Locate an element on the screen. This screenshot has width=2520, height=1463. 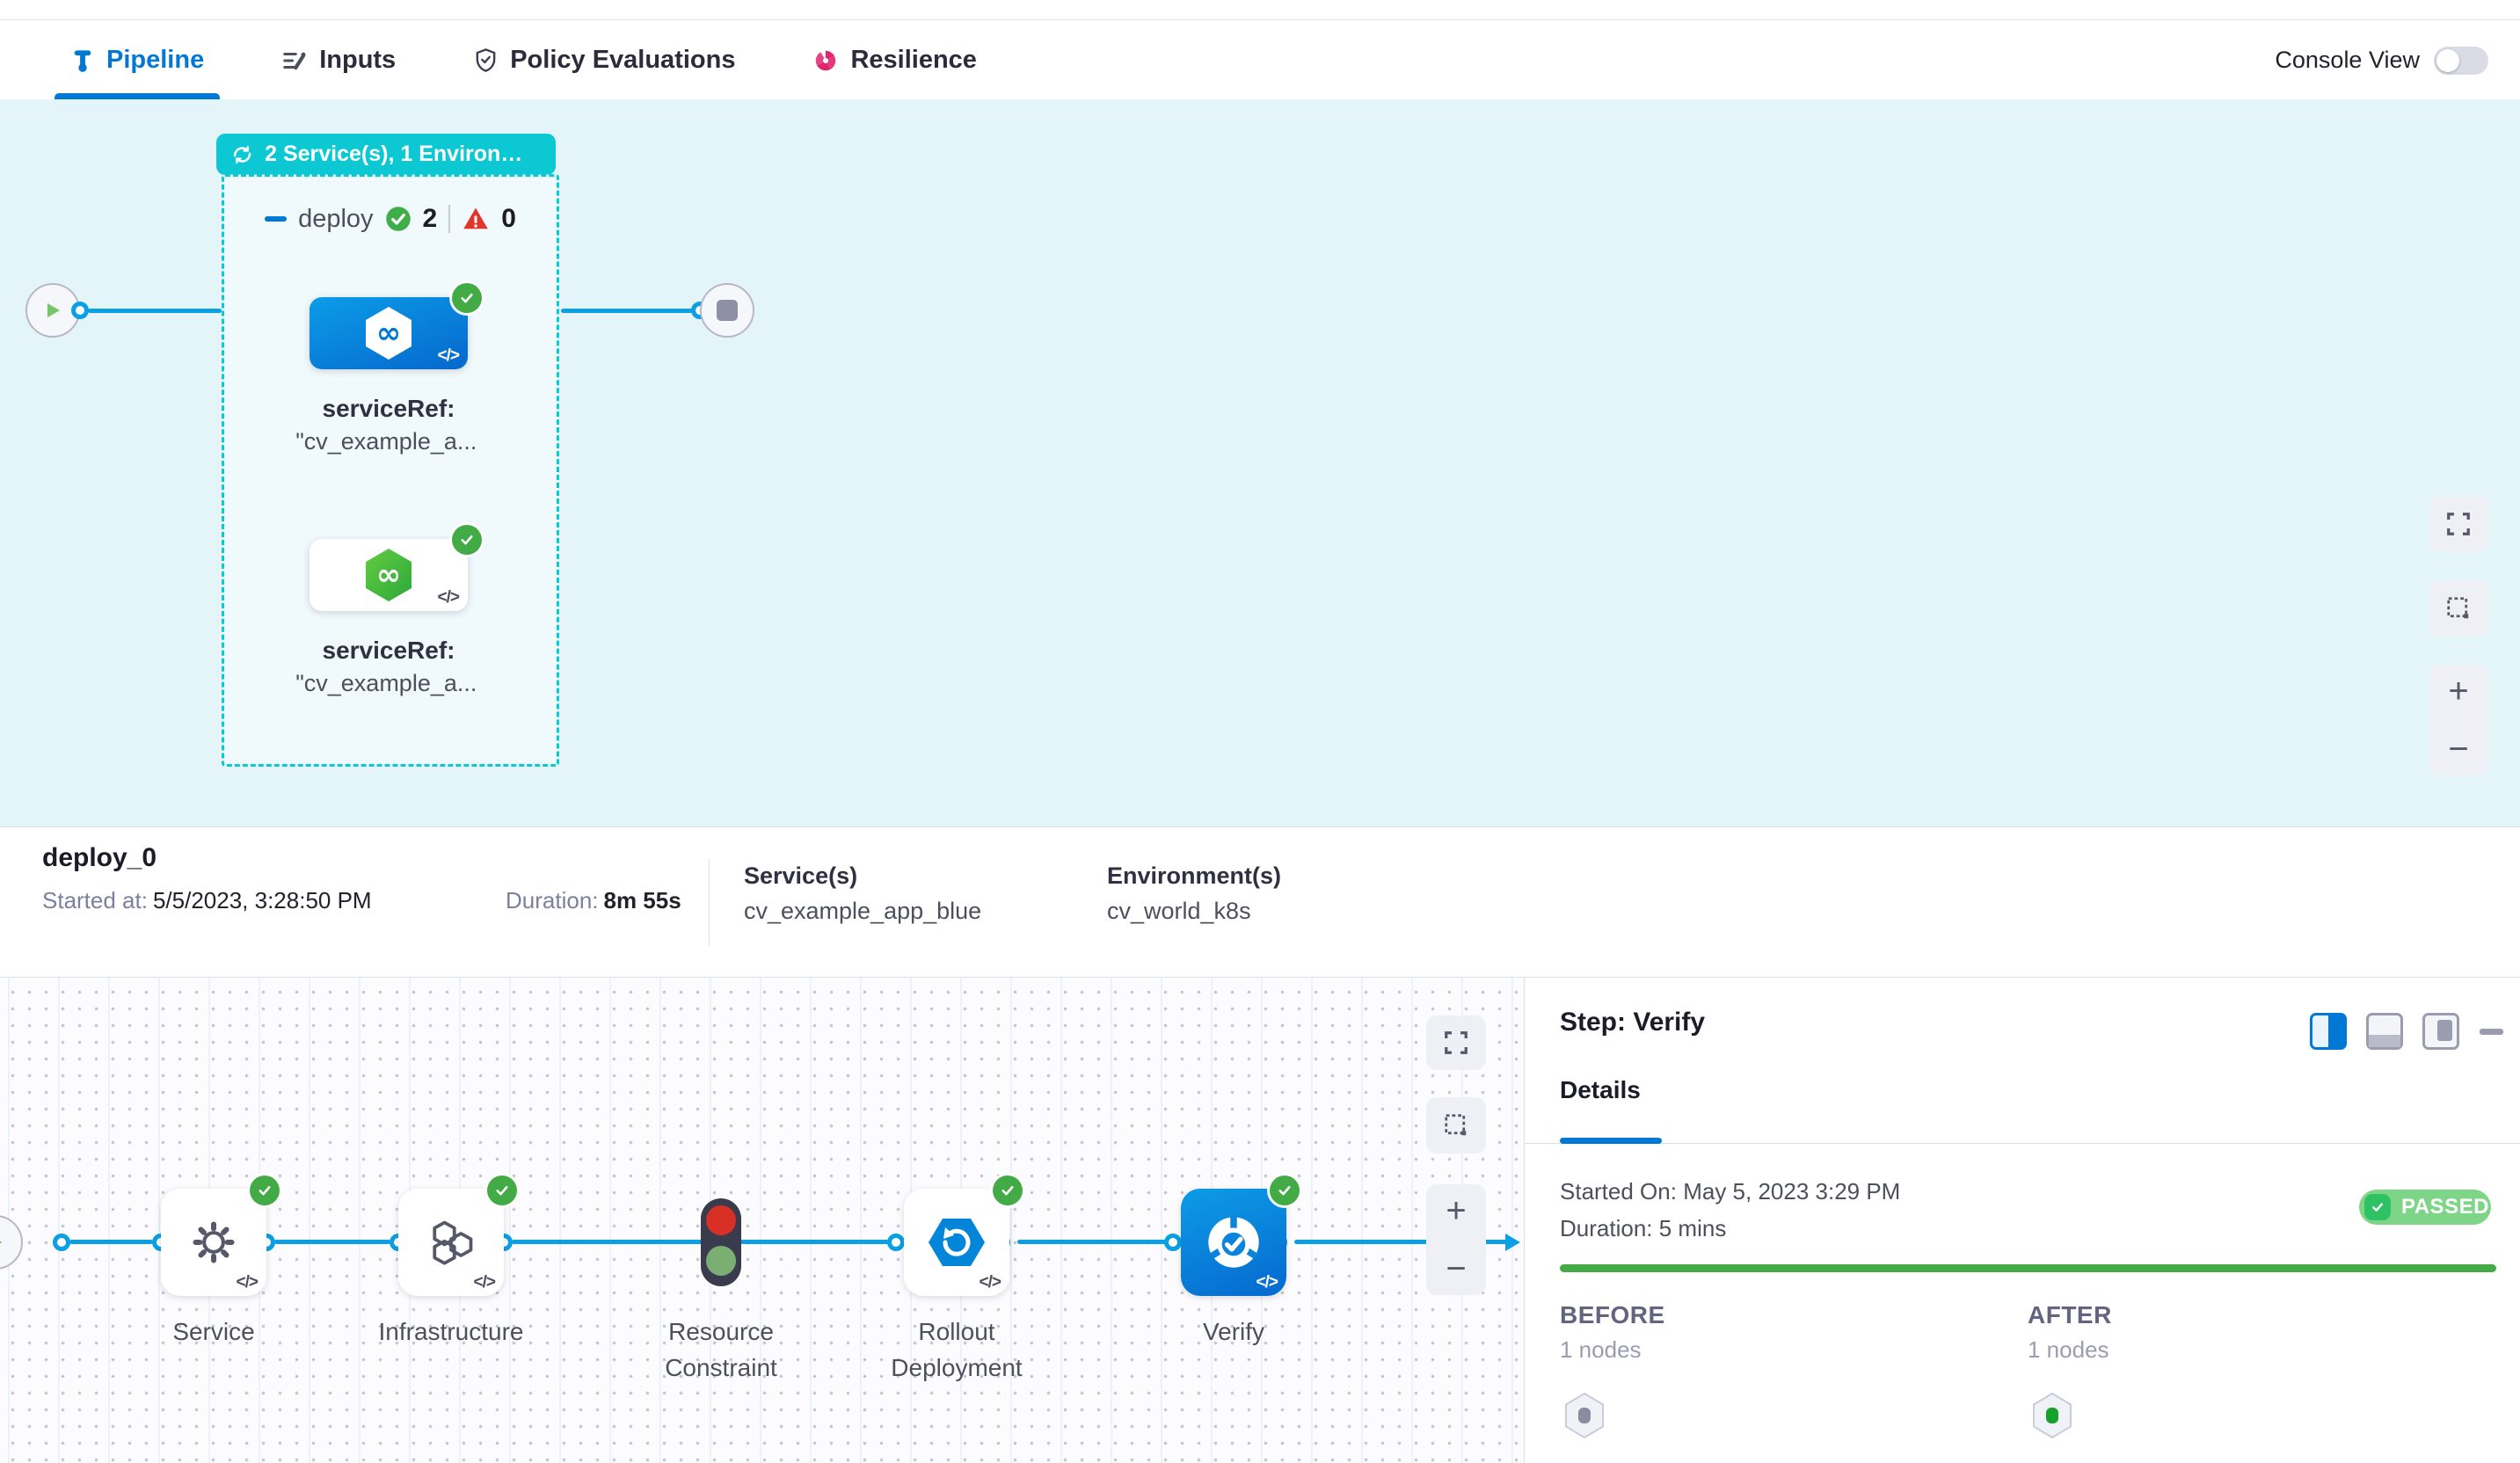
step-node-rollout-deployment: </> is located at coordinates (963, 1235).